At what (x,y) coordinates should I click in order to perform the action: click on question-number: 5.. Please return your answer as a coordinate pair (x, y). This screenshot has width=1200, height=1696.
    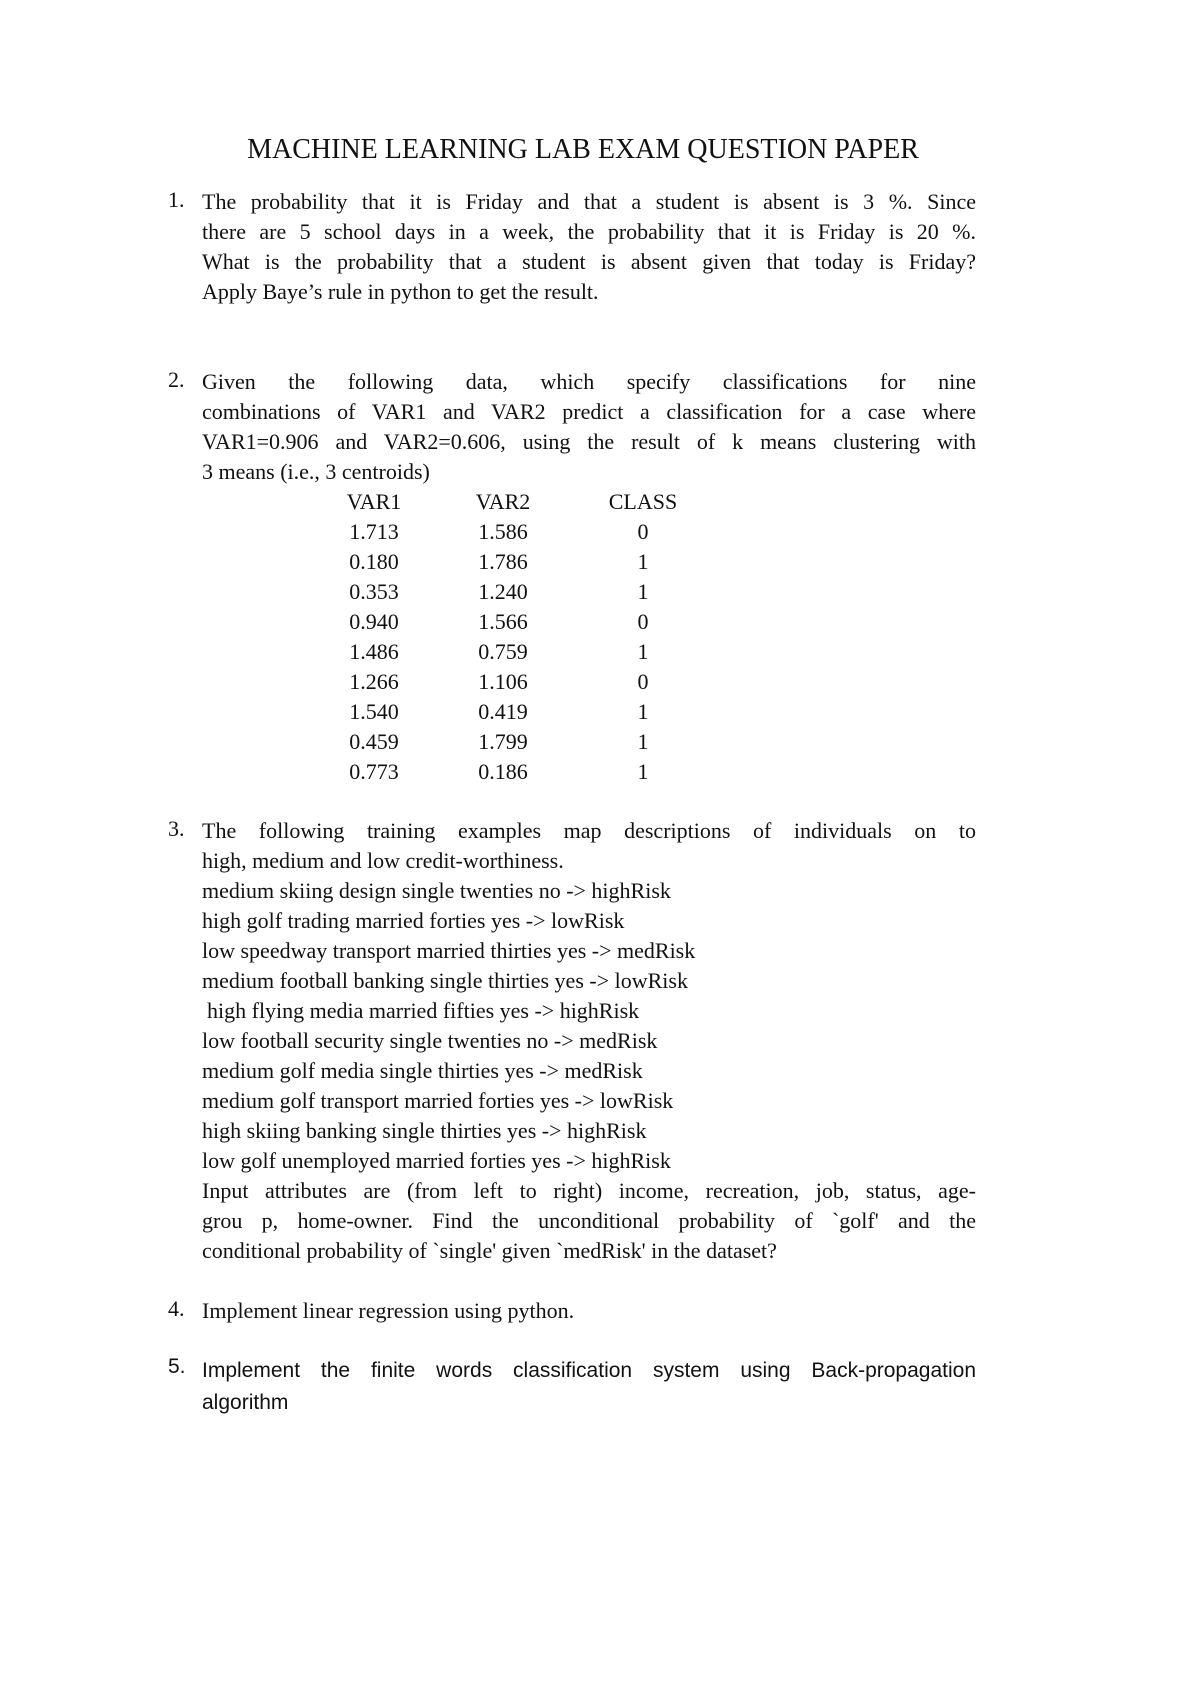
    Looking at the image, I should click on (177, 1366).